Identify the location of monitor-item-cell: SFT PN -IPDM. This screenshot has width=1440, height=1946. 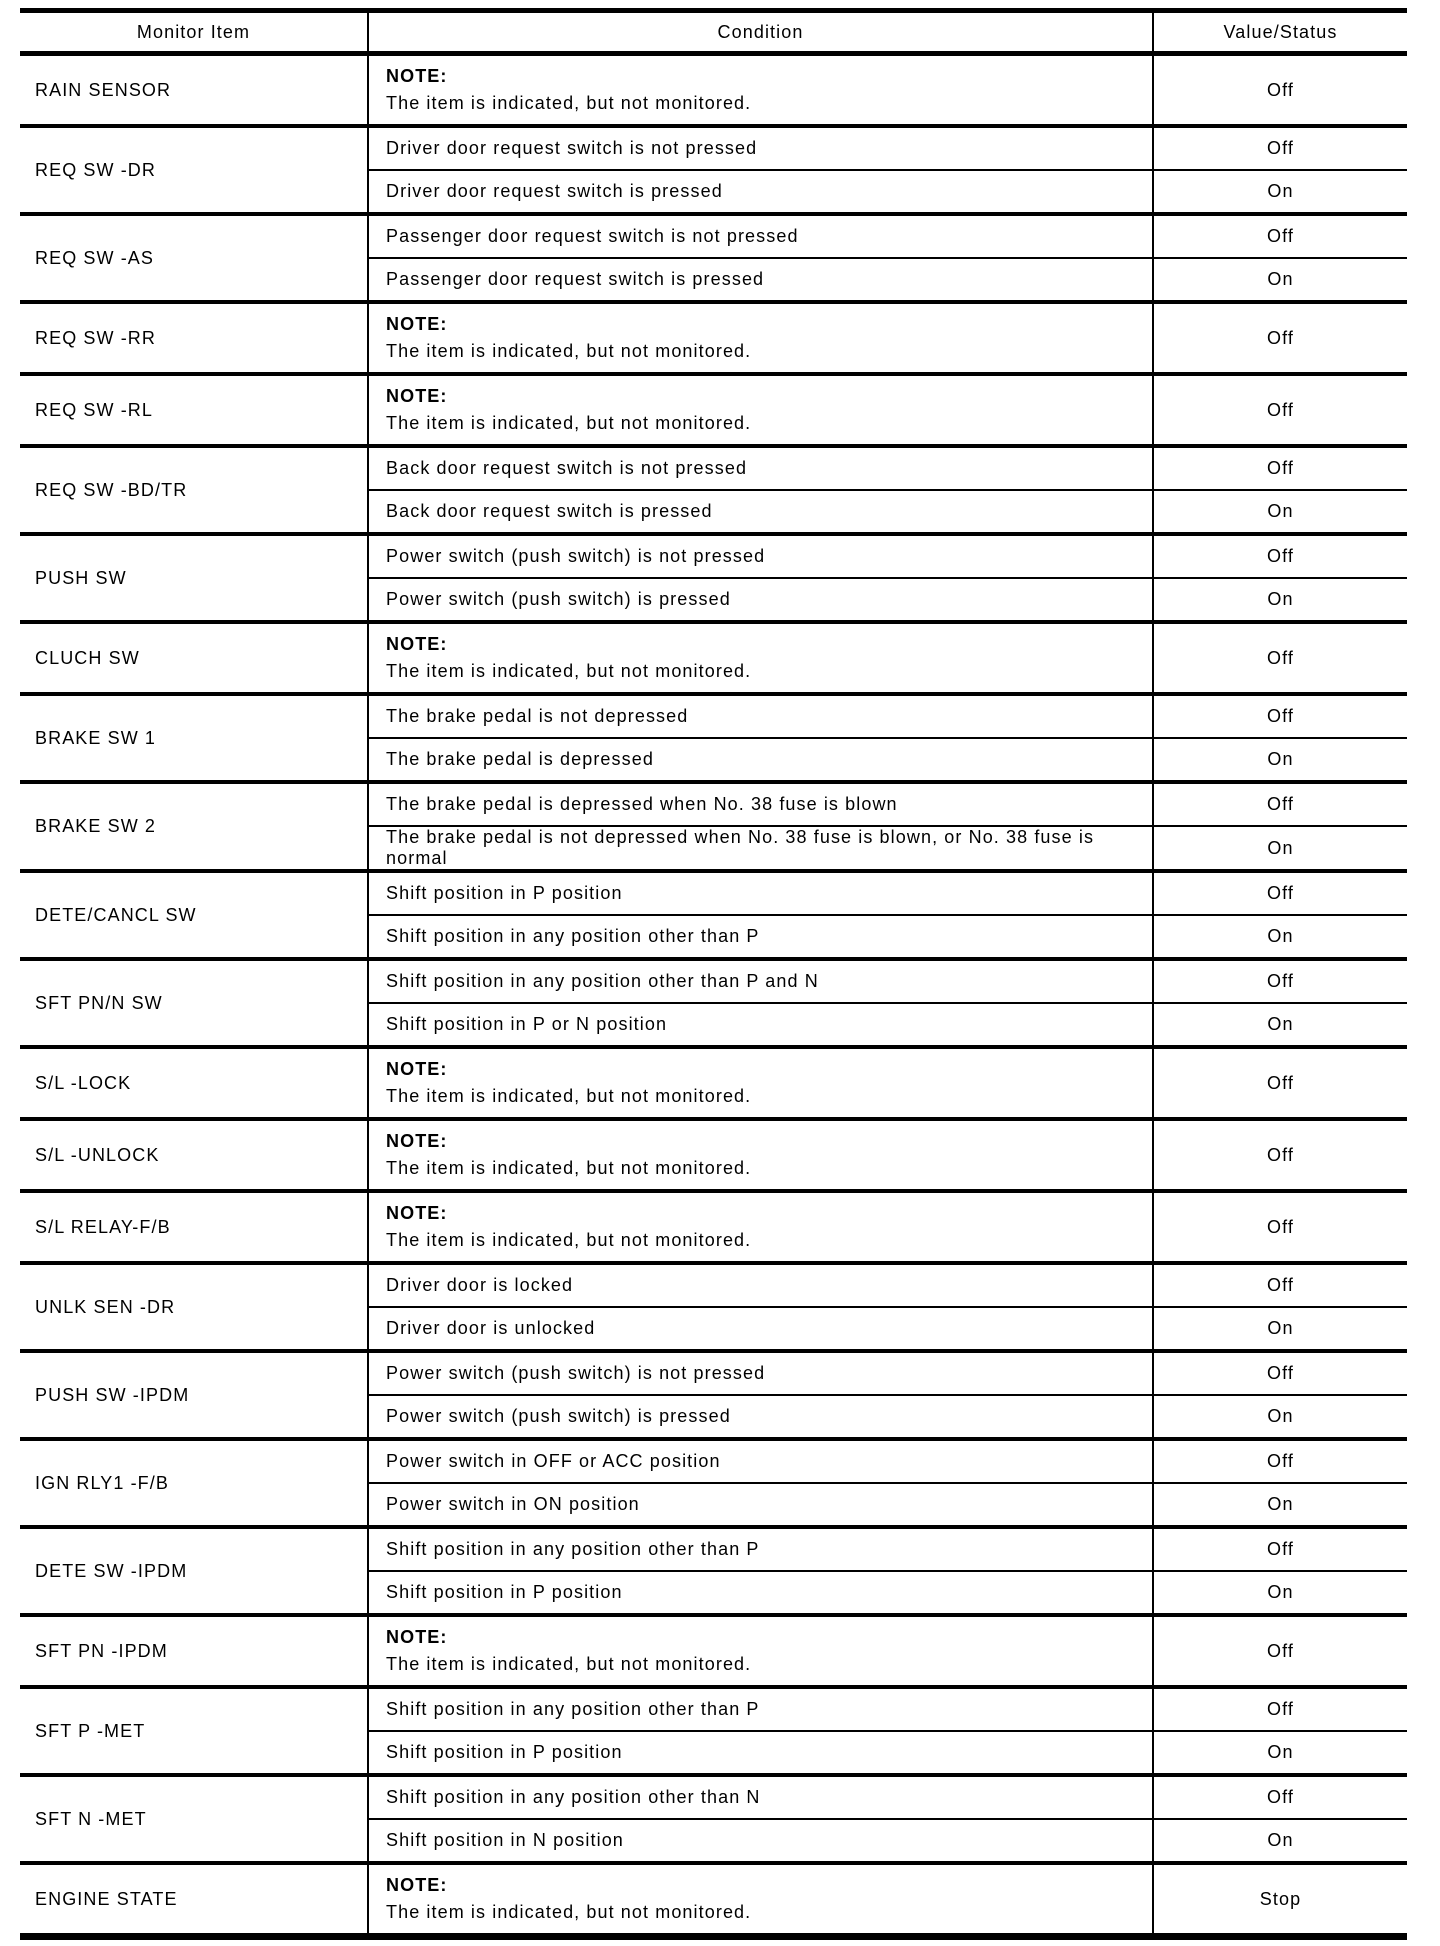
(194, 1650).